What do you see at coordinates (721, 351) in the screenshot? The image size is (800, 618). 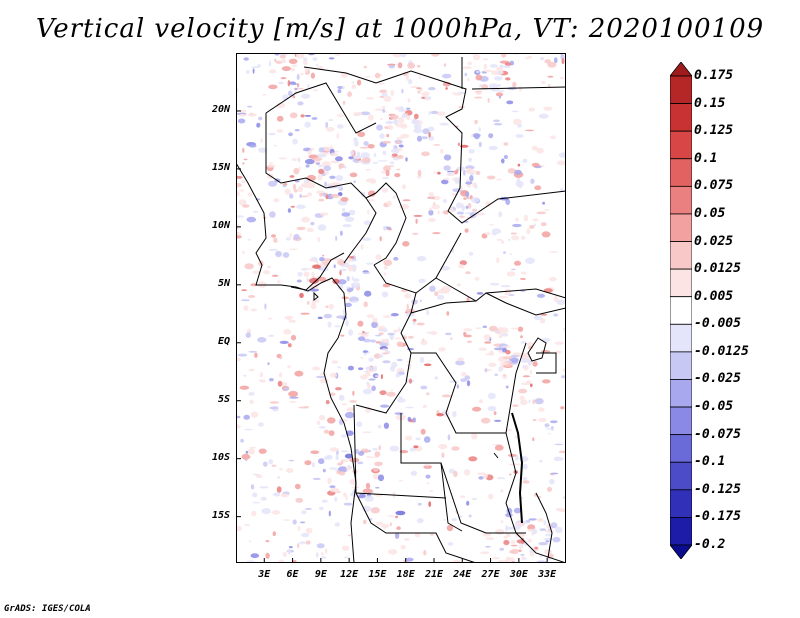 I see `colorbar-label: -0.0125` at bounding box center [721, 351].